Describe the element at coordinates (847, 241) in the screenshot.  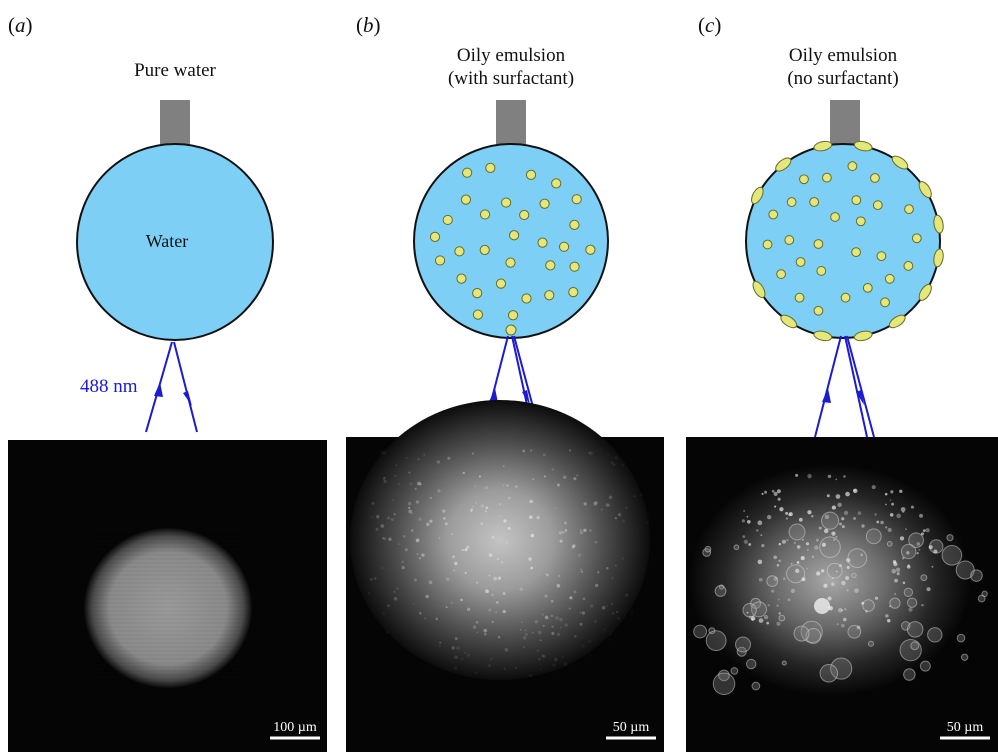
I see `oil-droplets-at-interface` at that location.